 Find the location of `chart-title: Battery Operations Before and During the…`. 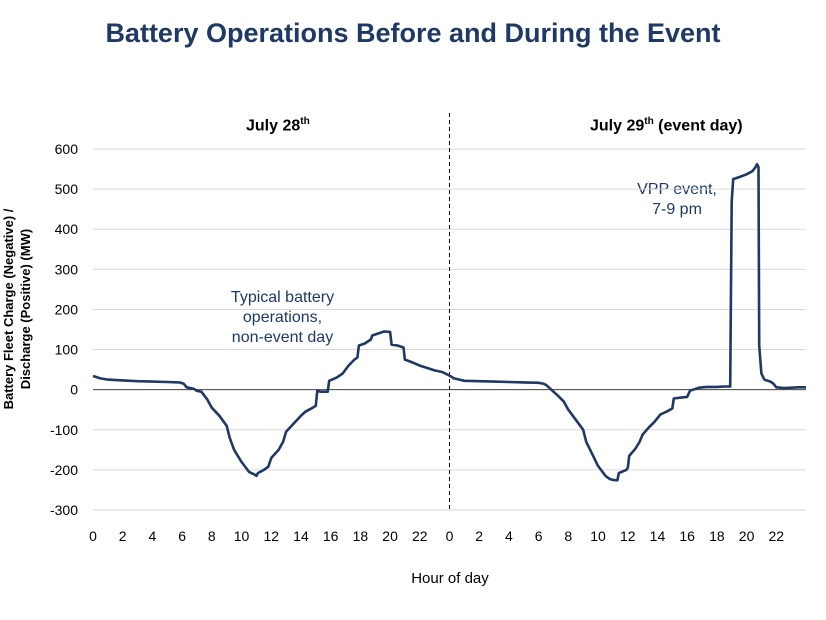

chart-title: Battery Operations Before and During the… is located at coordinates (413, 33).